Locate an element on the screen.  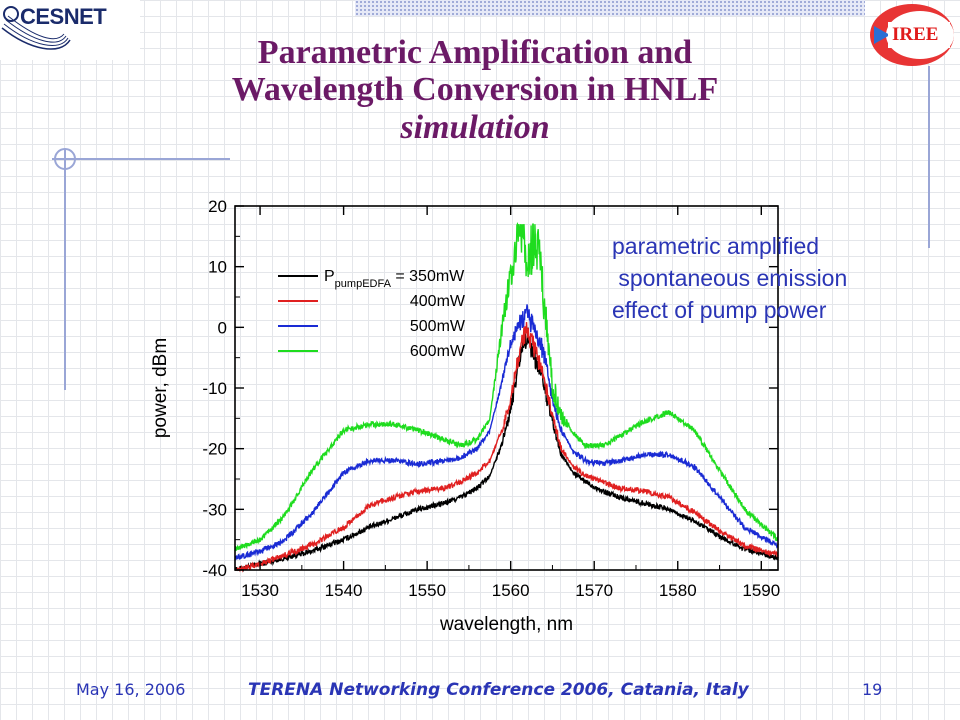
x-tick-label: 1550 is located at coordinates (427, 590).